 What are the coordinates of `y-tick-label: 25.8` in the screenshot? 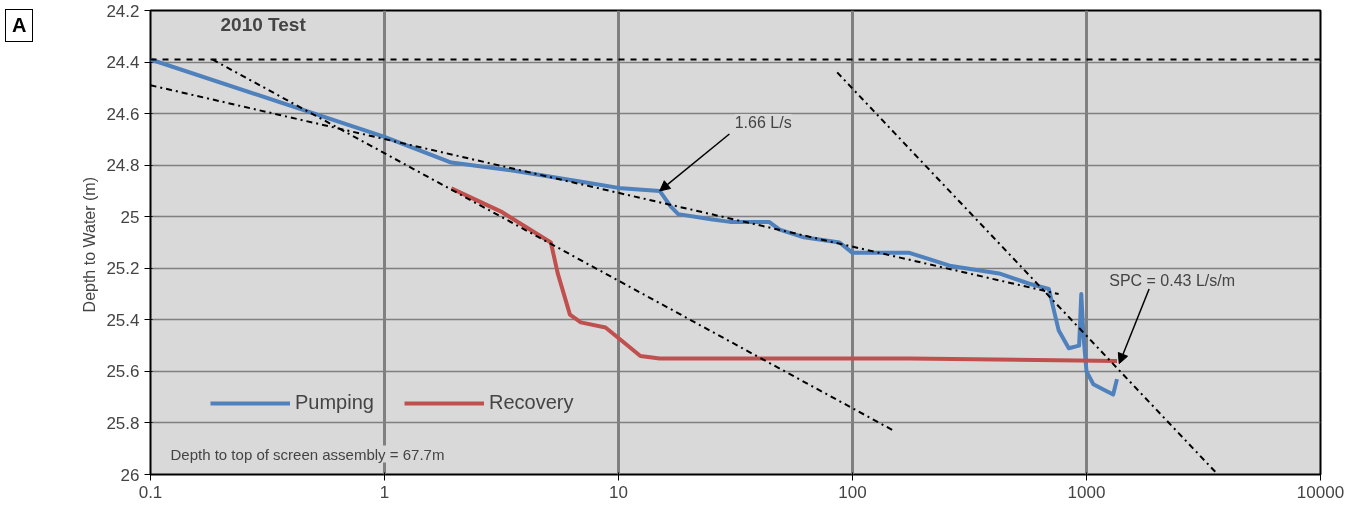 It's located at (123, 423).